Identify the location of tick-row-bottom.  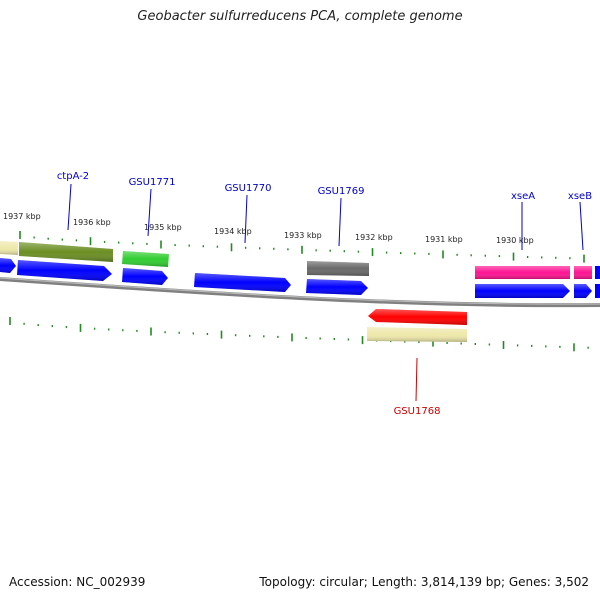
(299, 334).